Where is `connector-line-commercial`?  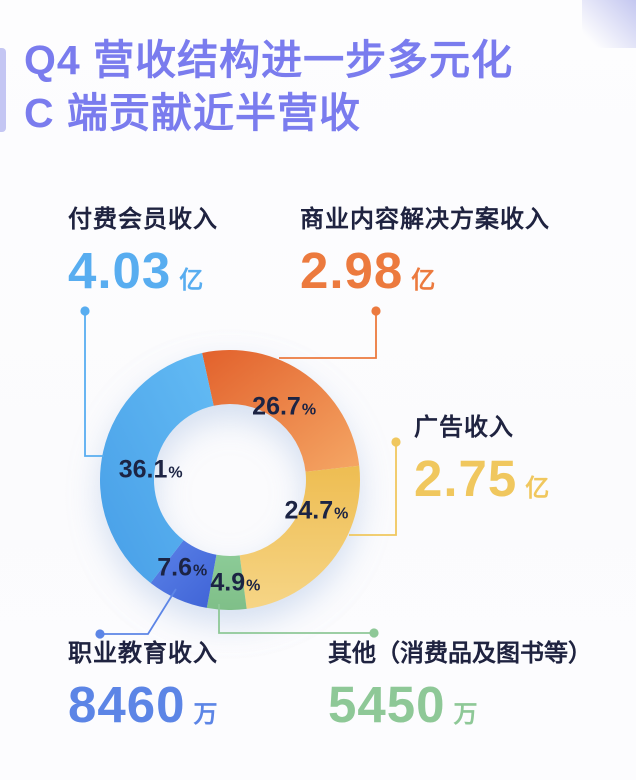
connector-line-commercial is located at coordinates (328, 335).